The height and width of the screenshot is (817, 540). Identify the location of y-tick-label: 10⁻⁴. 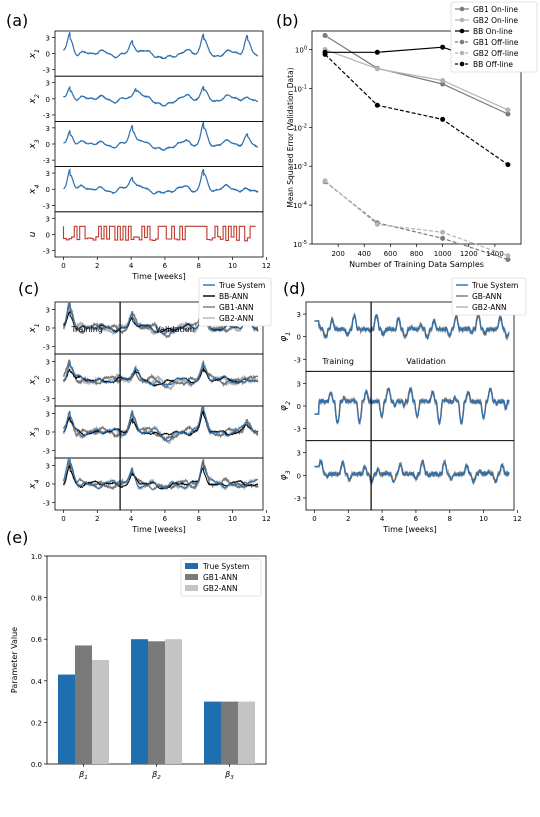
(300, 205).